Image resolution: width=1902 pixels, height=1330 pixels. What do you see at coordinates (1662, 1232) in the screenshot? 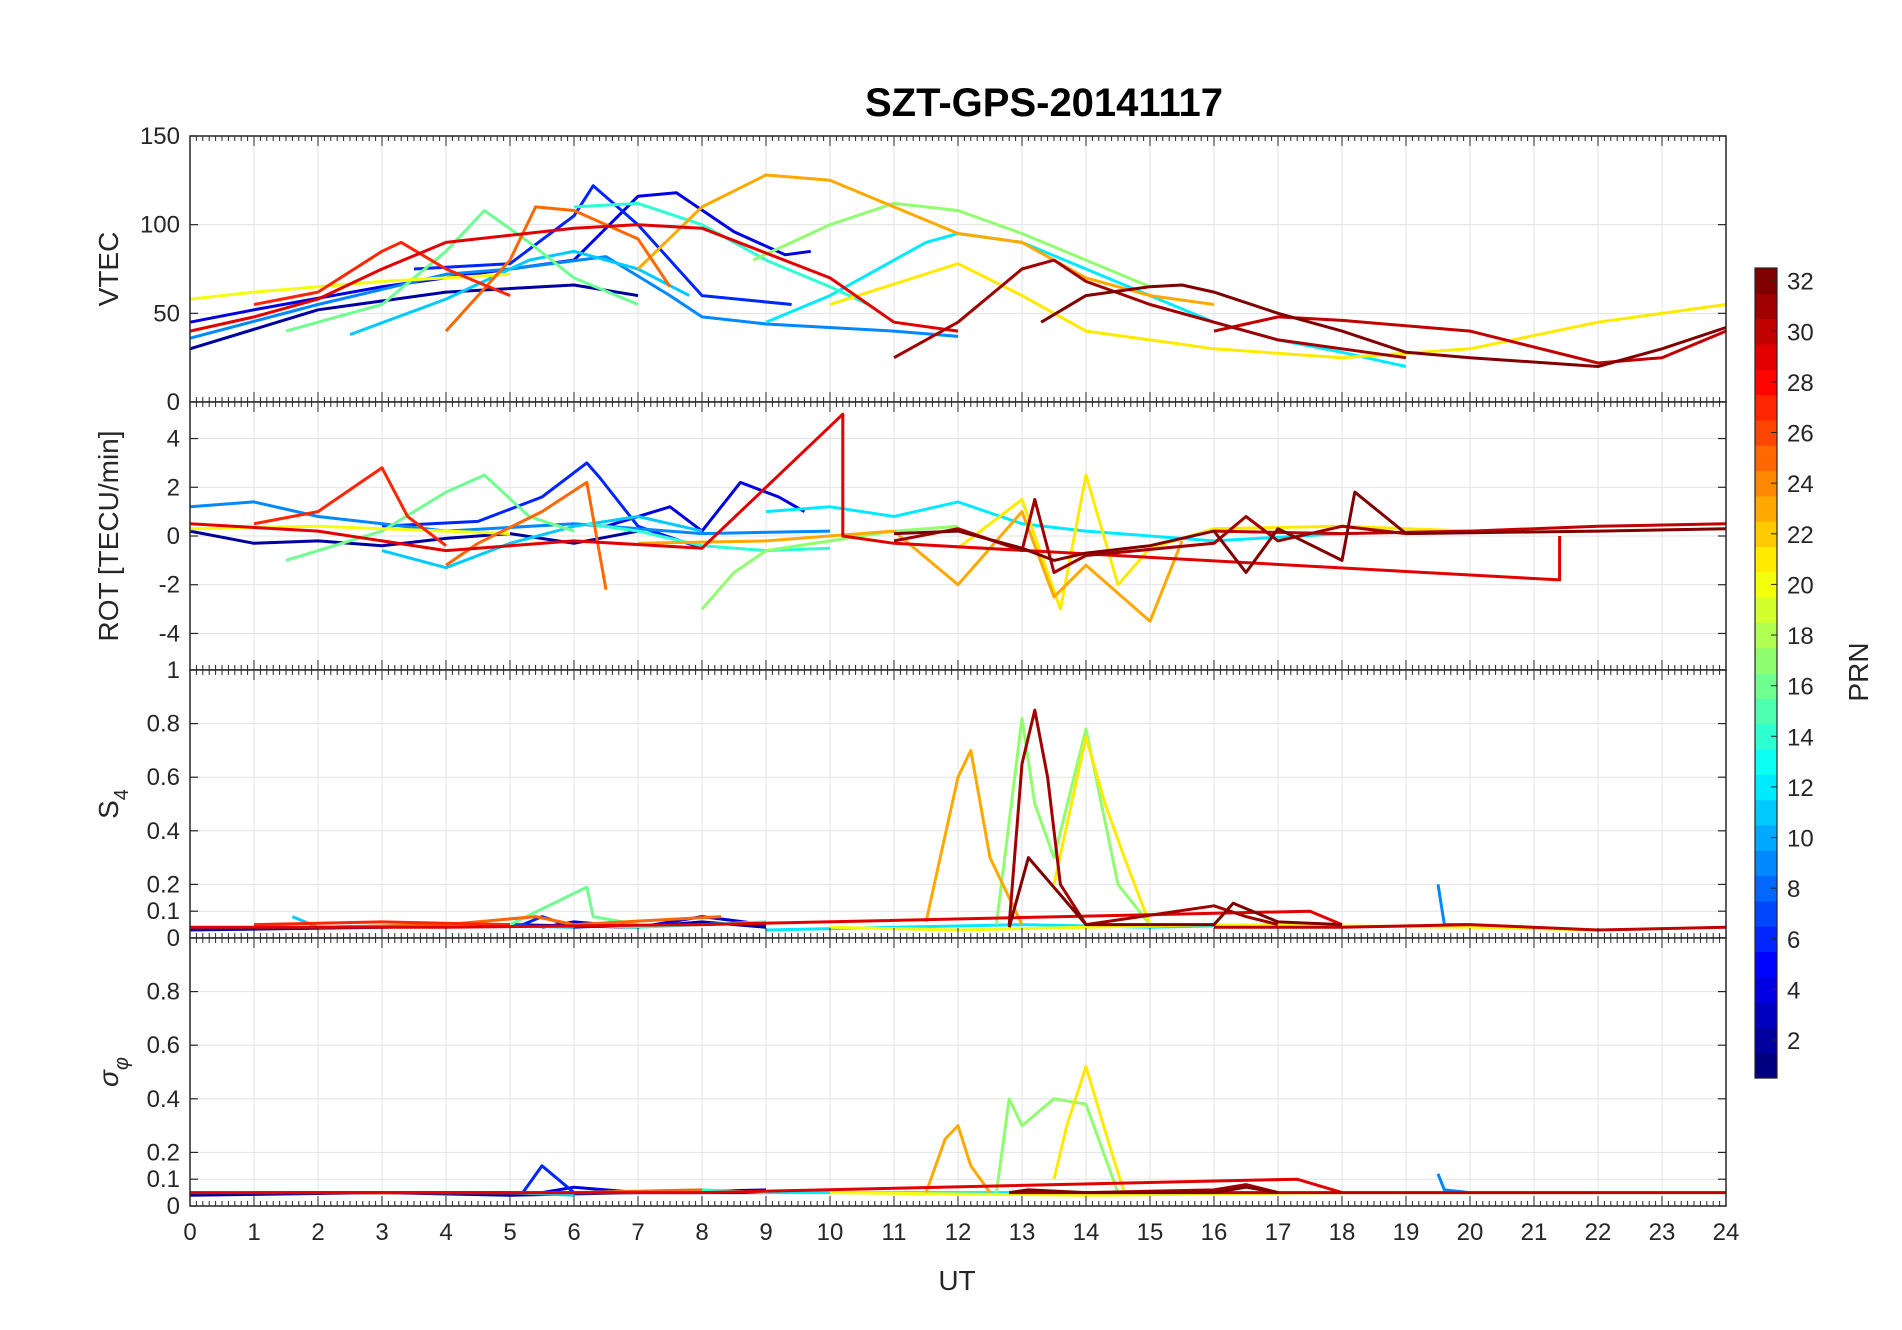
I see `x-tick-label: 23` at bounding box center [1662, 1232].